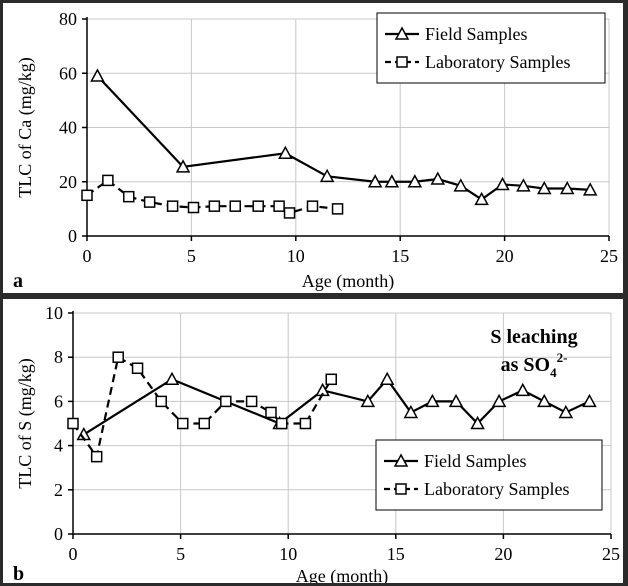 This screenshot has height=586, width=628. Describe the element at coordinates (68, 182) in the screenshot. I see `y-tick-label: 20` at that location.